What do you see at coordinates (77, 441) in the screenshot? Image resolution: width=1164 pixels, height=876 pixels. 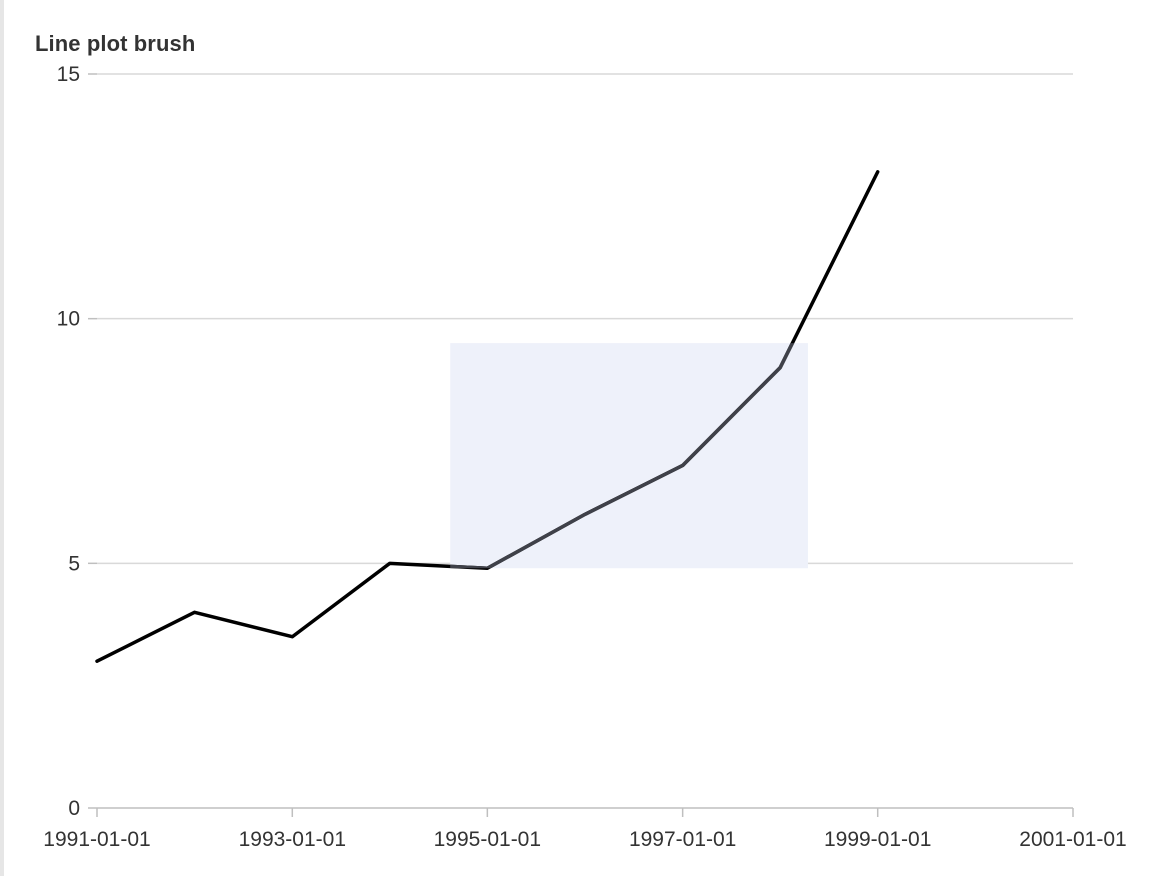 I see `y-axis: 0 5 10 15` at bounding box center [77, 441].